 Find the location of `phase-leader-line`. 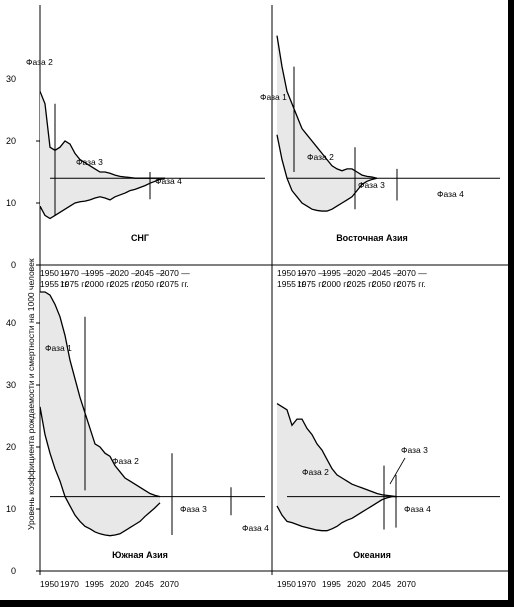

phase-leader-line is located at coordinates (397, 471).